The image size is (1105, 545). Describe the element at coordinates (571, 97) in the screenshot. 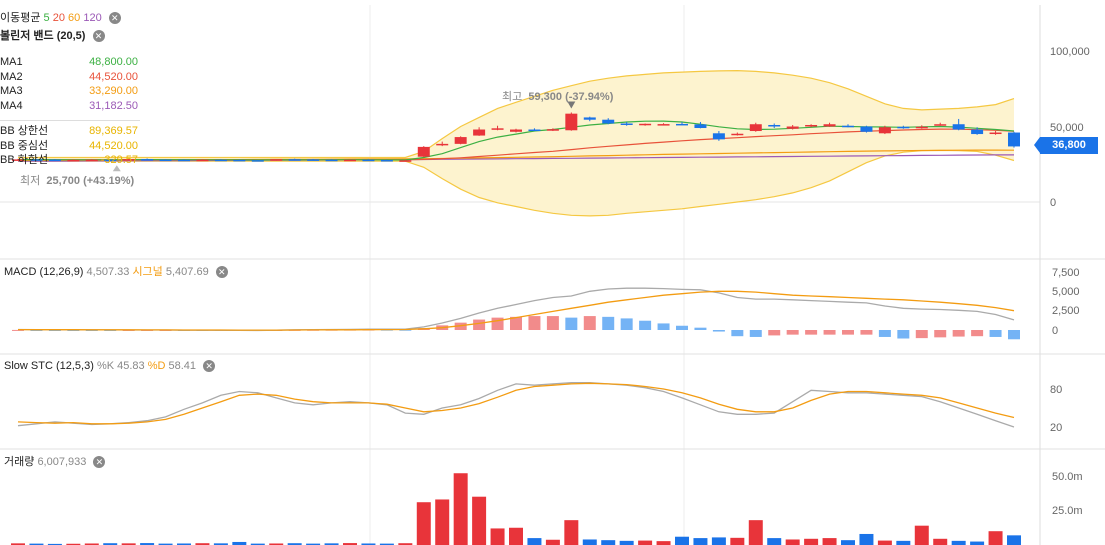

I see `high-value: 59,300 (-37.94%)` at that location.